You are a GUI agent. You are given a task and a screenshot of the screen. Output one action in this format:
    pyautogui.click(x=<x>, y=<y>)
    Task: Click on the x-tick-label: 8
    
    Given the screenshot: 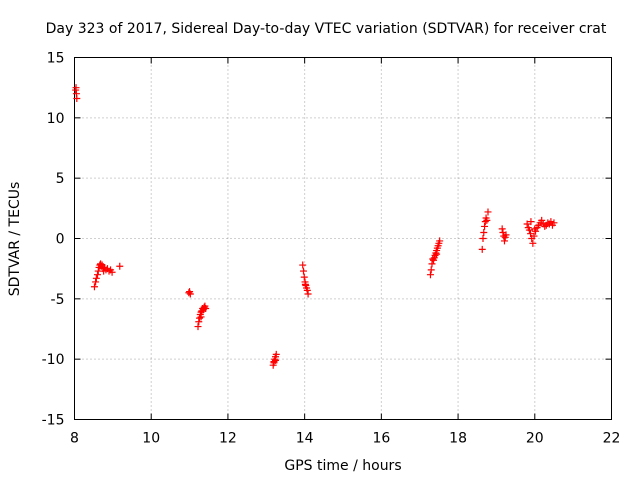 What is the action you would take?
    pyautogui.click(x=74, y=439)
    